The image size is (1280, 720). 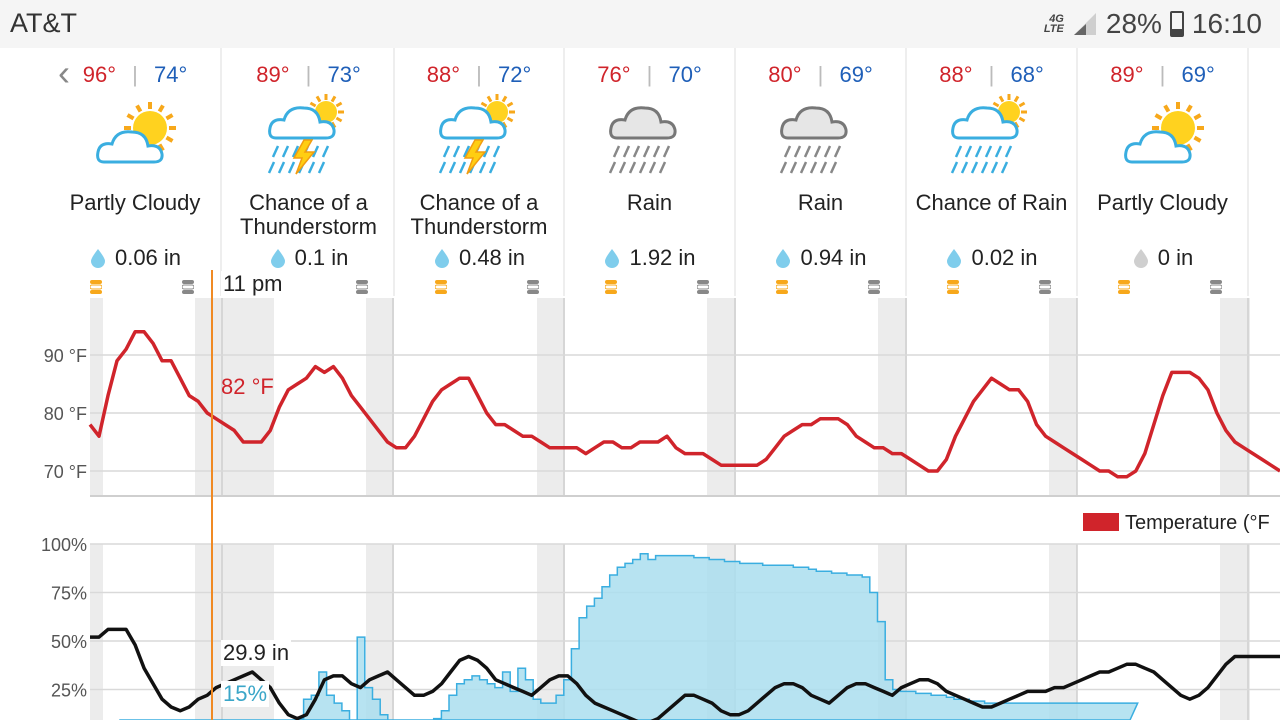 I want to click on status-bar: AT&T 4G LTE 28% 16:10, so click(x=640, y=24).